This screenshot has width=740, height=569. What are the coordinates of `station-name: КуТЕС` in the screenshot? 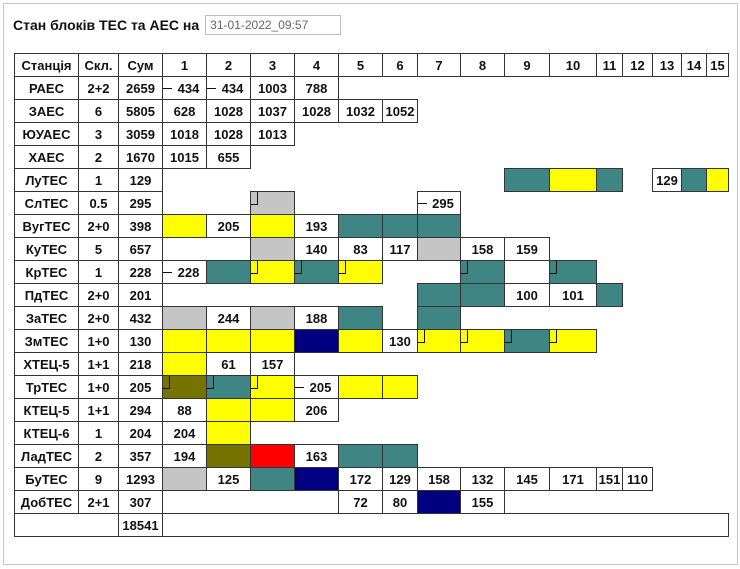 It's located at (46, 249).